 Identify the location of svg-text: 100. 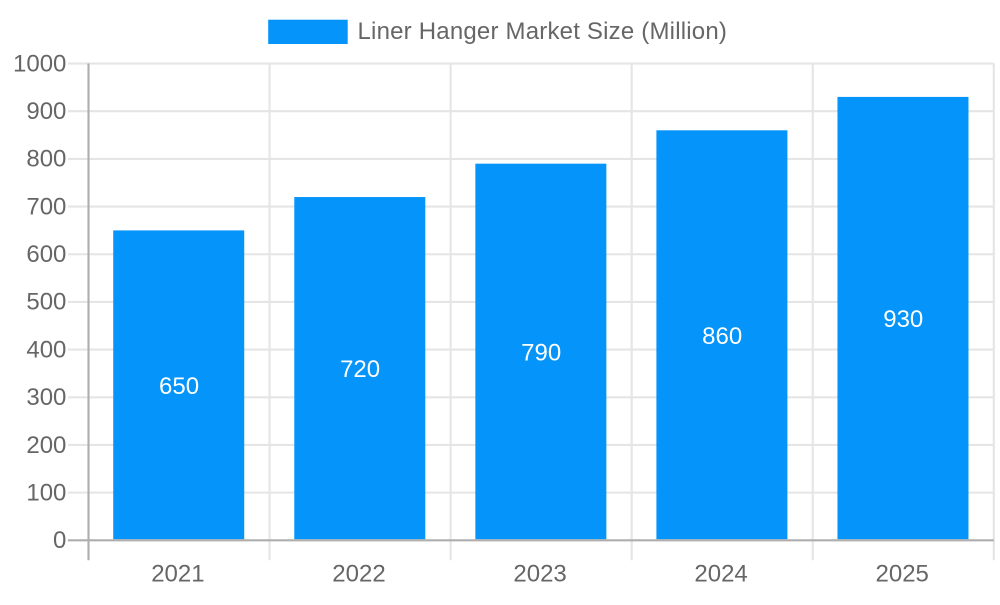
(46, 492).